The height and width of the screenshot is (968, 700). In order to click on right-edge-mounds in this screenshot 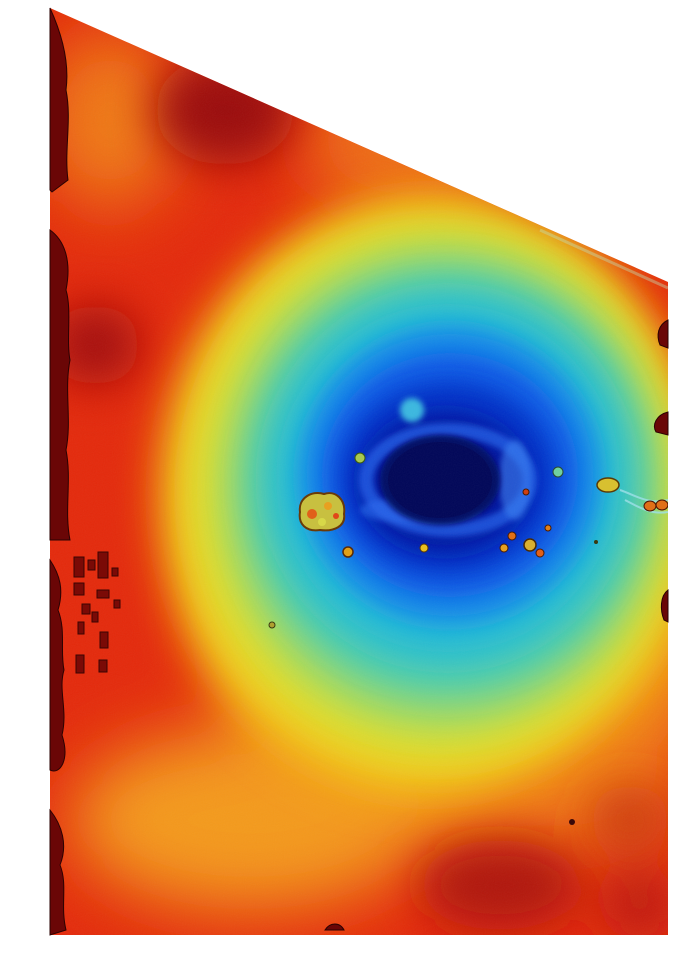, I will do `click(655, 505)`.